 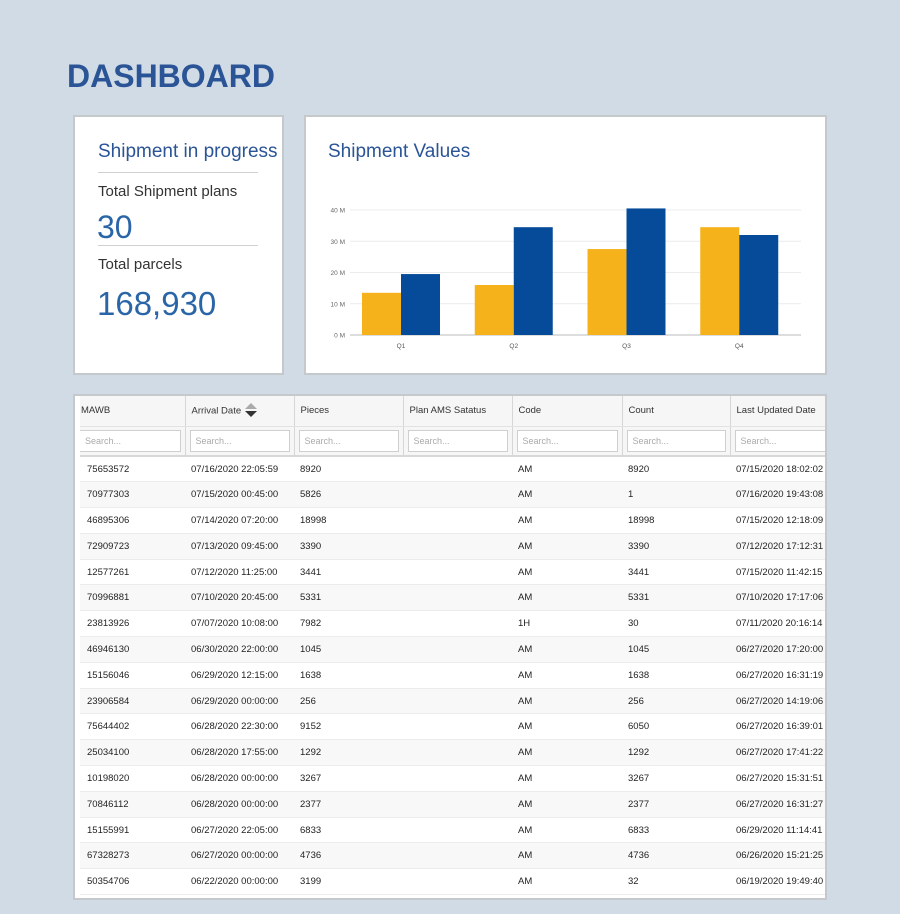 What do you see at coordinates (130, 469) in the screenshot?
I see `table-cell: 75653572` at bounding box center [130, 469].